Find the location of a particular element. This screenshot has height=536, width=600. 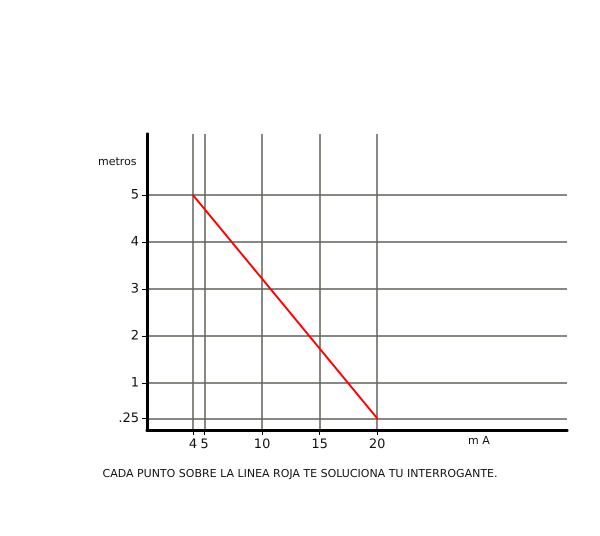

x-tick-label: 10 is located at coordinates (262, 444).